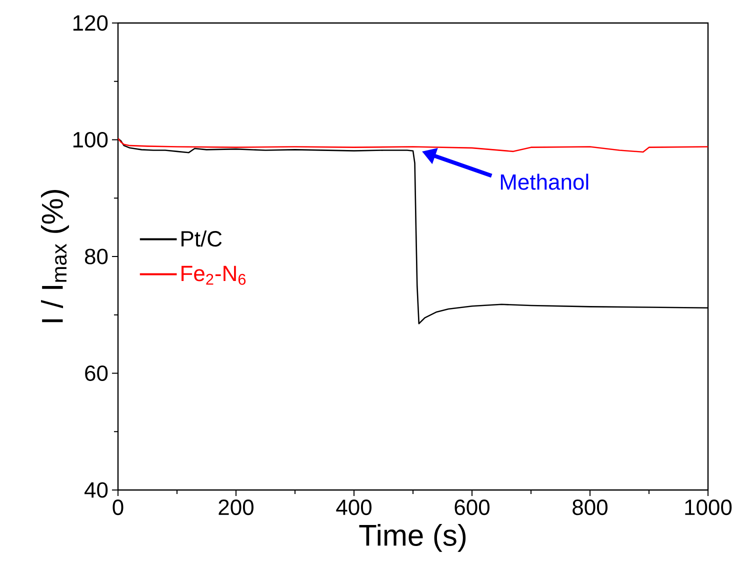  Describe the element at coordinates (214, 275) in the screenshot. I see `legend-label: Fe$_{2}$-N$_{6}$` at that location.